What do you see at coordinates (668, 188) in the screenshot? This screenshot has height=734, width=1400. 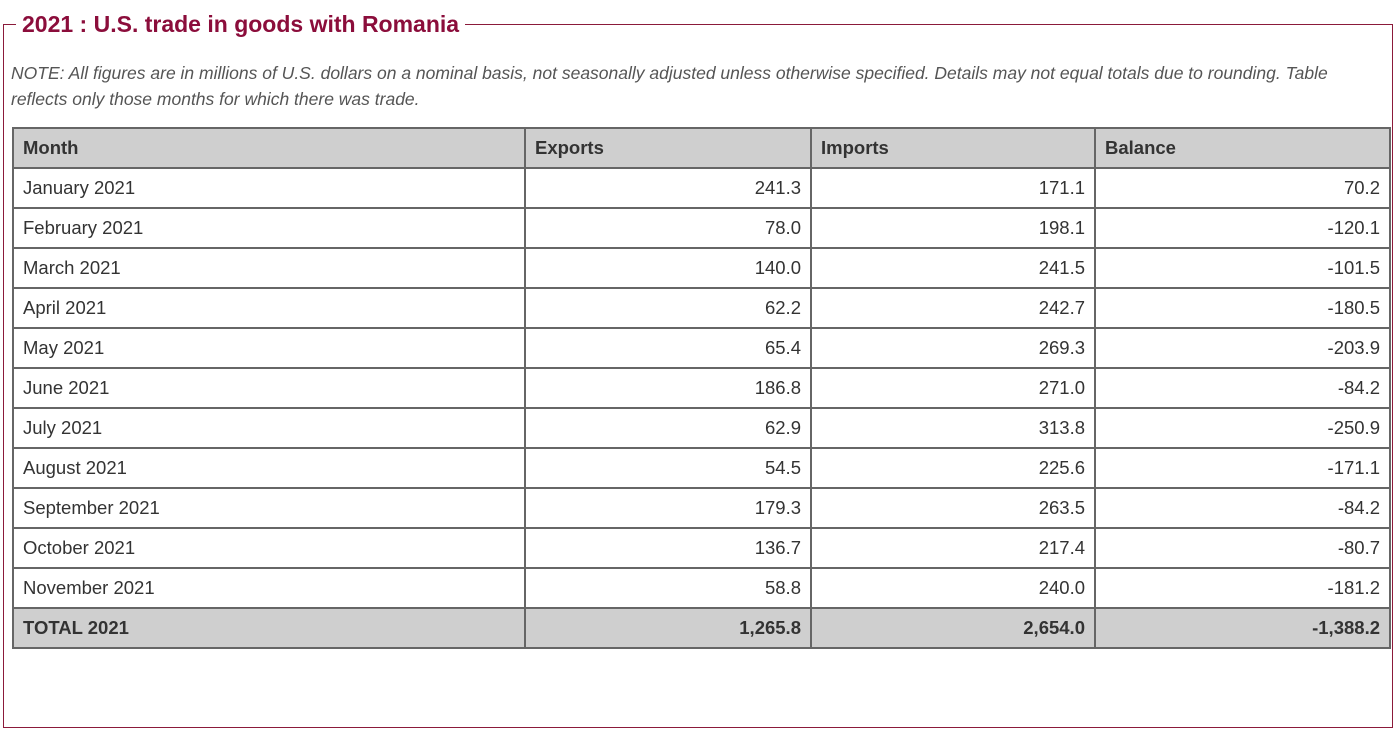 I see `value-cell: 241.3` at bounding box center [668, 188].